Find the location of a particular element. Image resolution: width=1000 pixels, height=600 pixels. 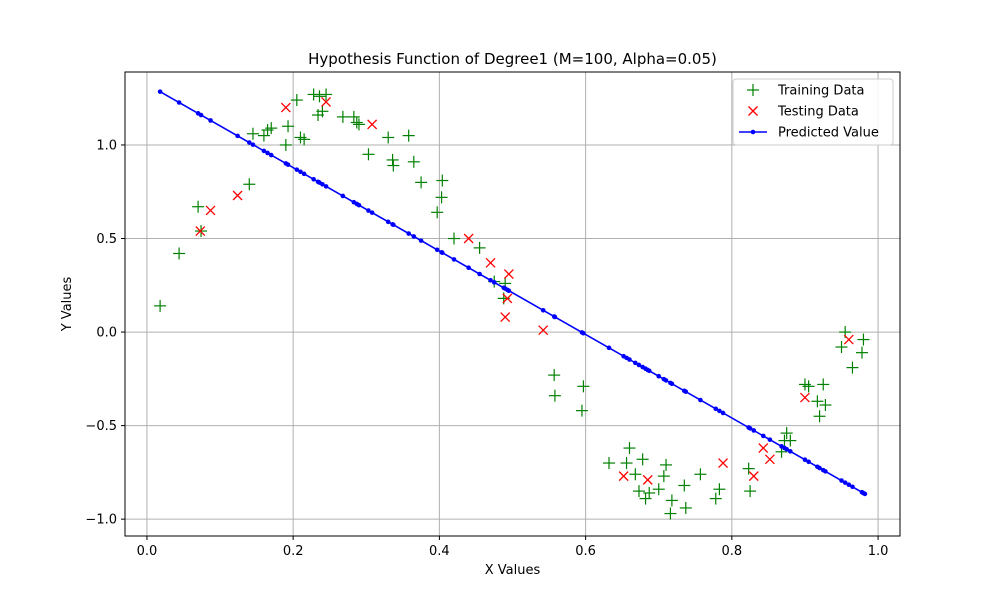

y-tick-label: 0.5 is located at coordinates (106, 239).